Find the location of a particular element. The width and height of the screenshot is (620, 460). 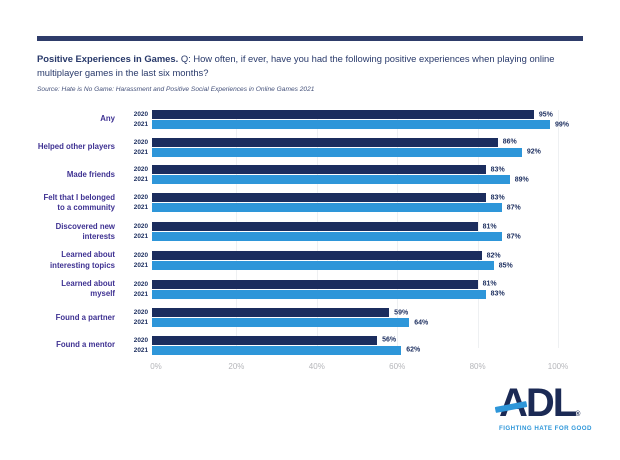

bar-row-2021: 2021 99% is located at coordinates (344, 124).